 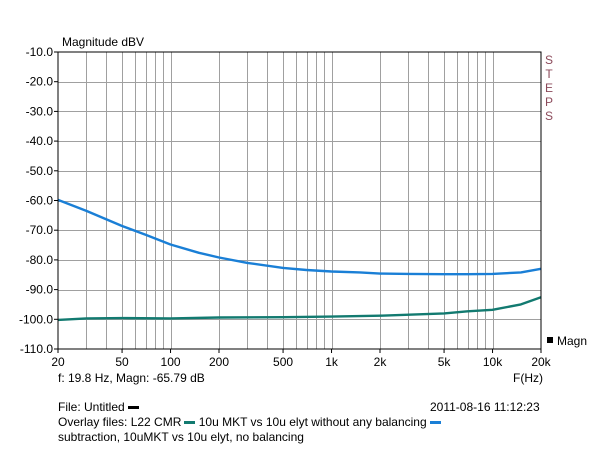 What do you see at coordinates (381, 362) in the screenshot?
I see `x-tick-label: 2k` at bounding box center [381, 362].